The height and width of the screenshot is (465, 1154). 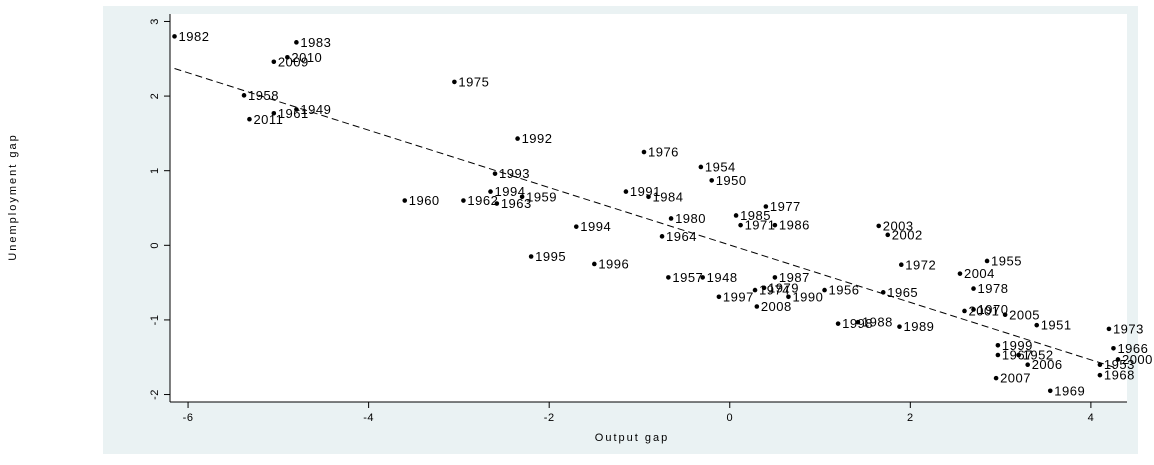 I want to click on point-label: 1982, so click(x=194, y=36).